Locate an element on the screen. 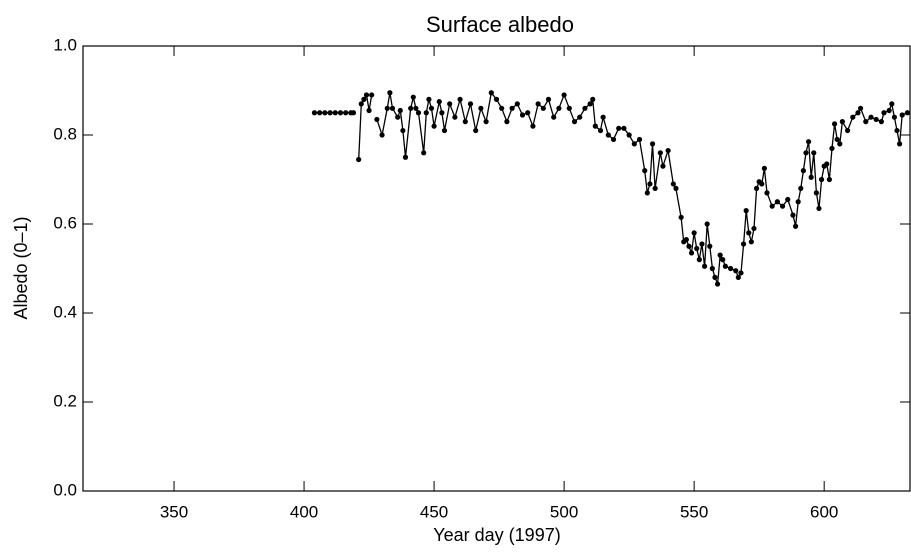 The height and width of the screenshot is (552, 911). y-tick-label: 0.8 is located at coordinates (65, 133).